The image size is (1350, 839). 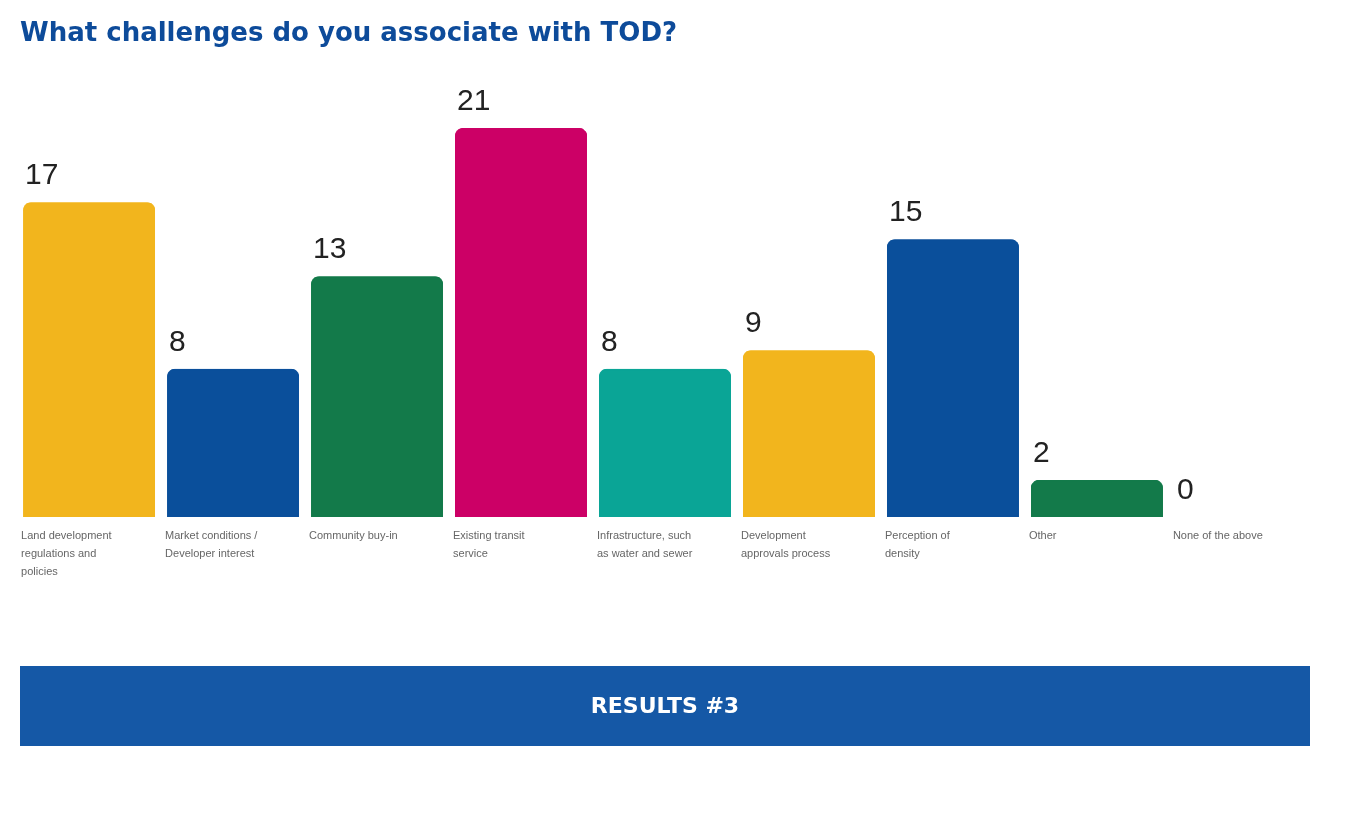 I want to click on x-tick-label: Community buy-in, so click(x=353, y=534).